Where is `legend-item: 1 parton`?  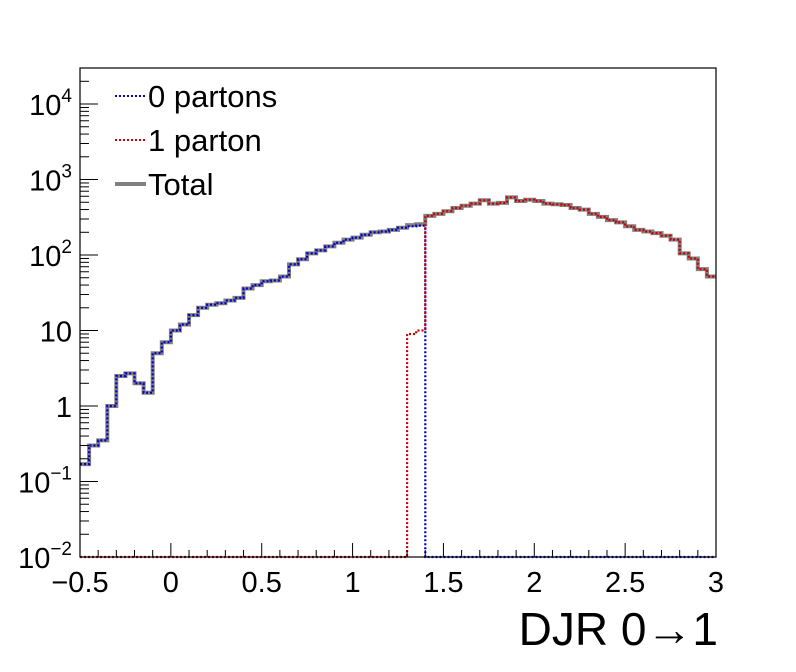 legend-item: 1 parton is located at coordinates (188, 140).